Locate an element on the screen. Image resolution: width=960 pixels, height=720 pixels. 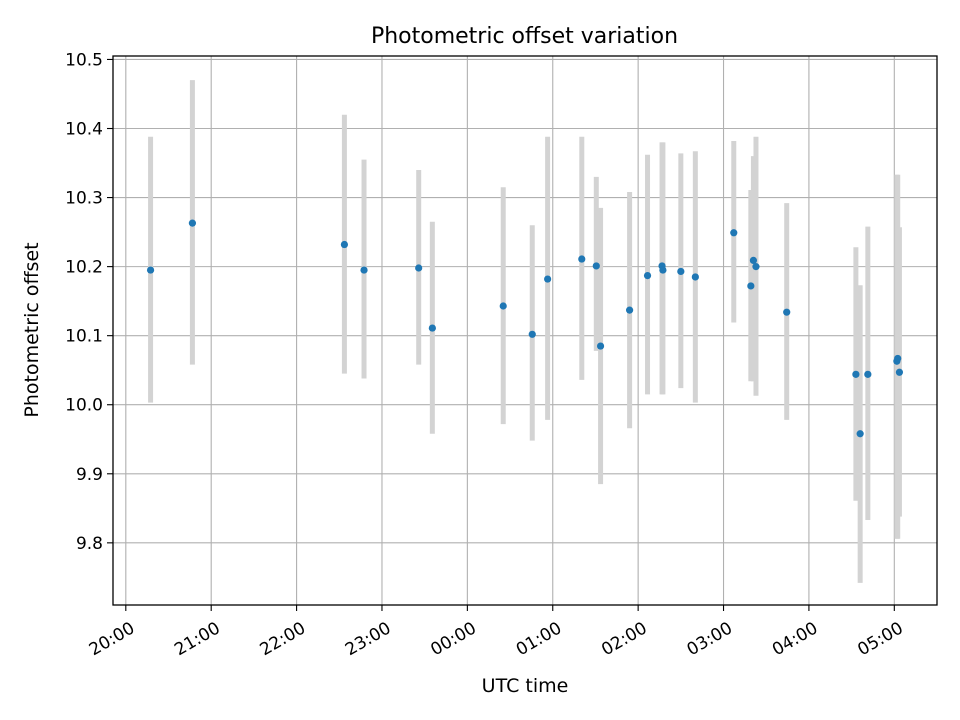
y-axis-label: Photometric offset is located at coordinates (32, 329).